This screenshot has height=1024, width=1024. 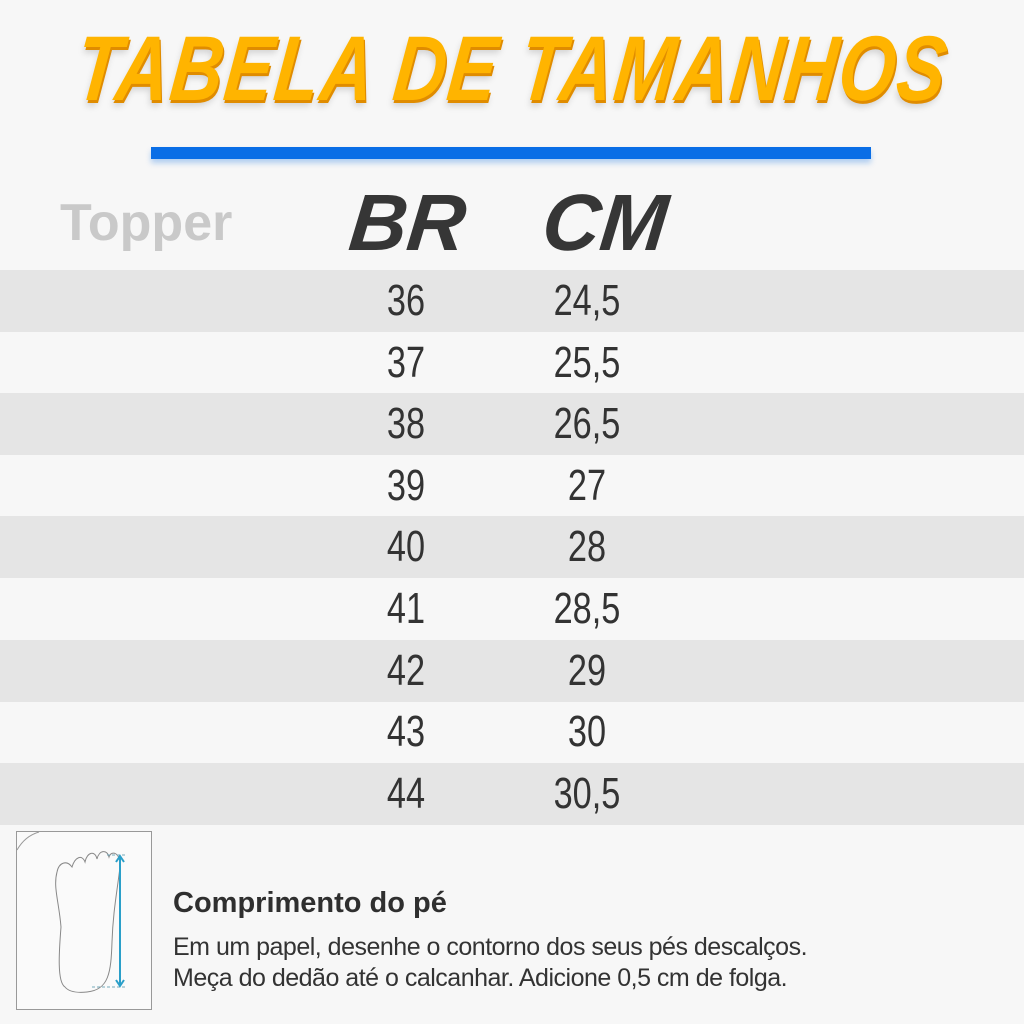 What do you see at coordinates (587, 362) in the screenshot?
I see `cm-length: 25,5` at bounding box center [587, 362].